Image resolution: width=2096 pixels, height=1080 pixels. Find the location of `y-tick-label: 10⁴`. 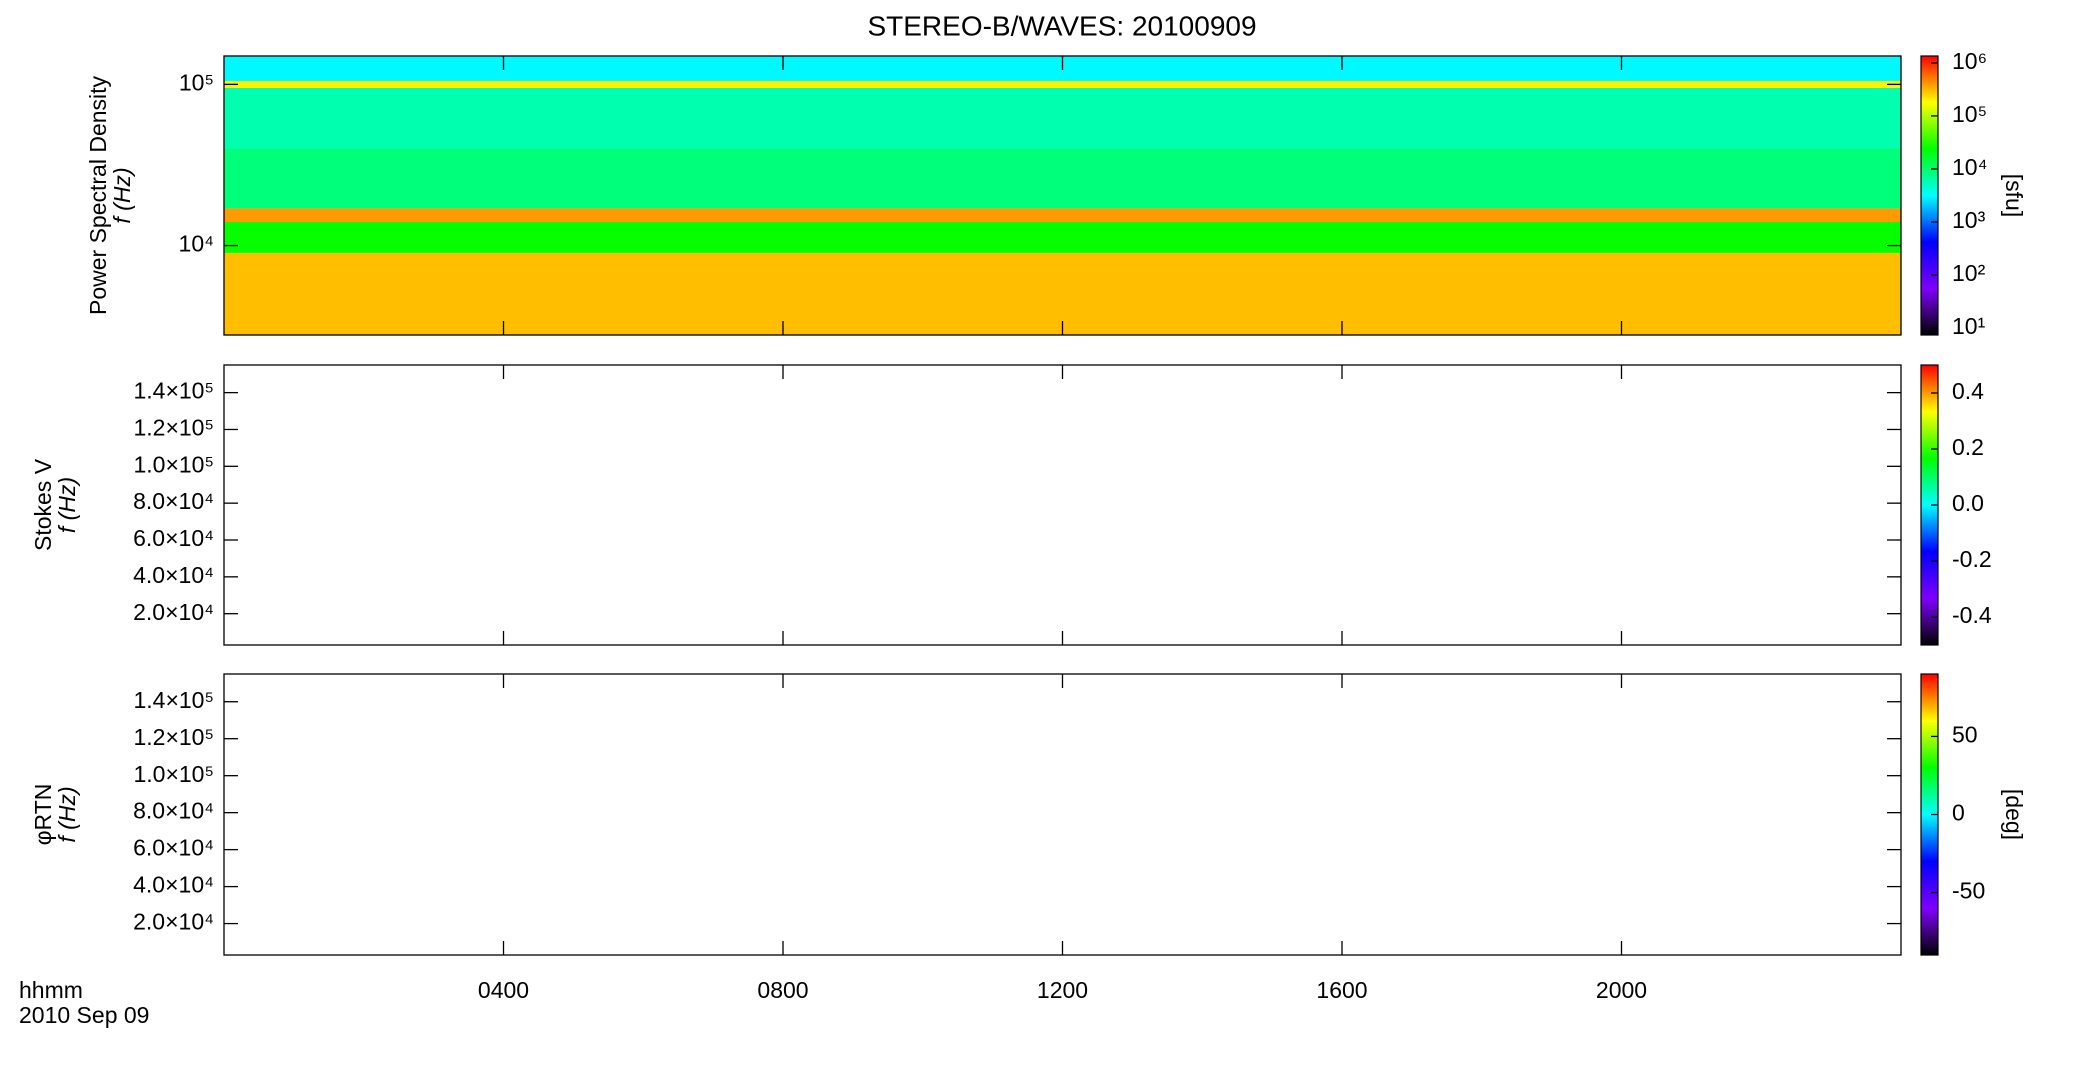

y-tick-label: 10⁴ is located at coordinates (196, 244).